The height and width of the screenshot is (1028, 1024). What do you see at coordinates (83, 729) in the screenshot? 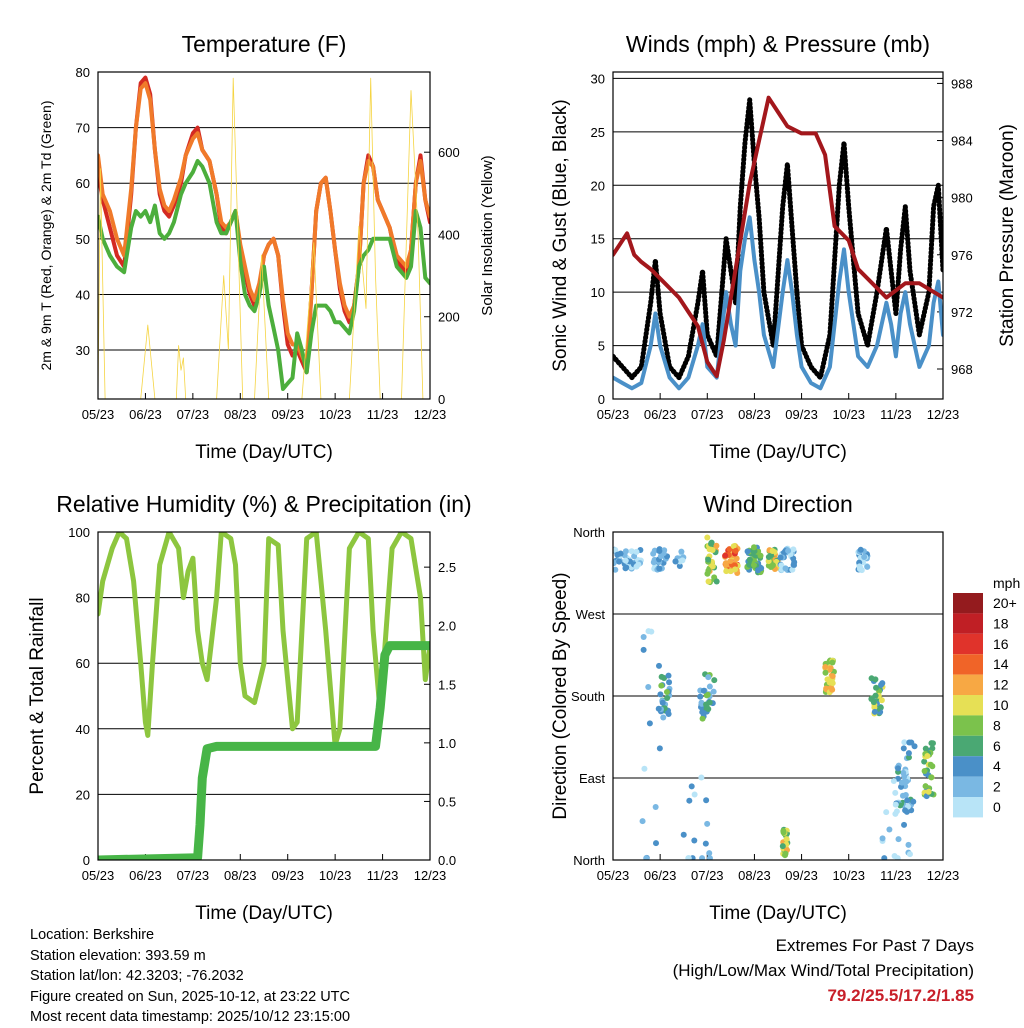
I see `y-tick-label: 40` at bounding box center [83, 729].